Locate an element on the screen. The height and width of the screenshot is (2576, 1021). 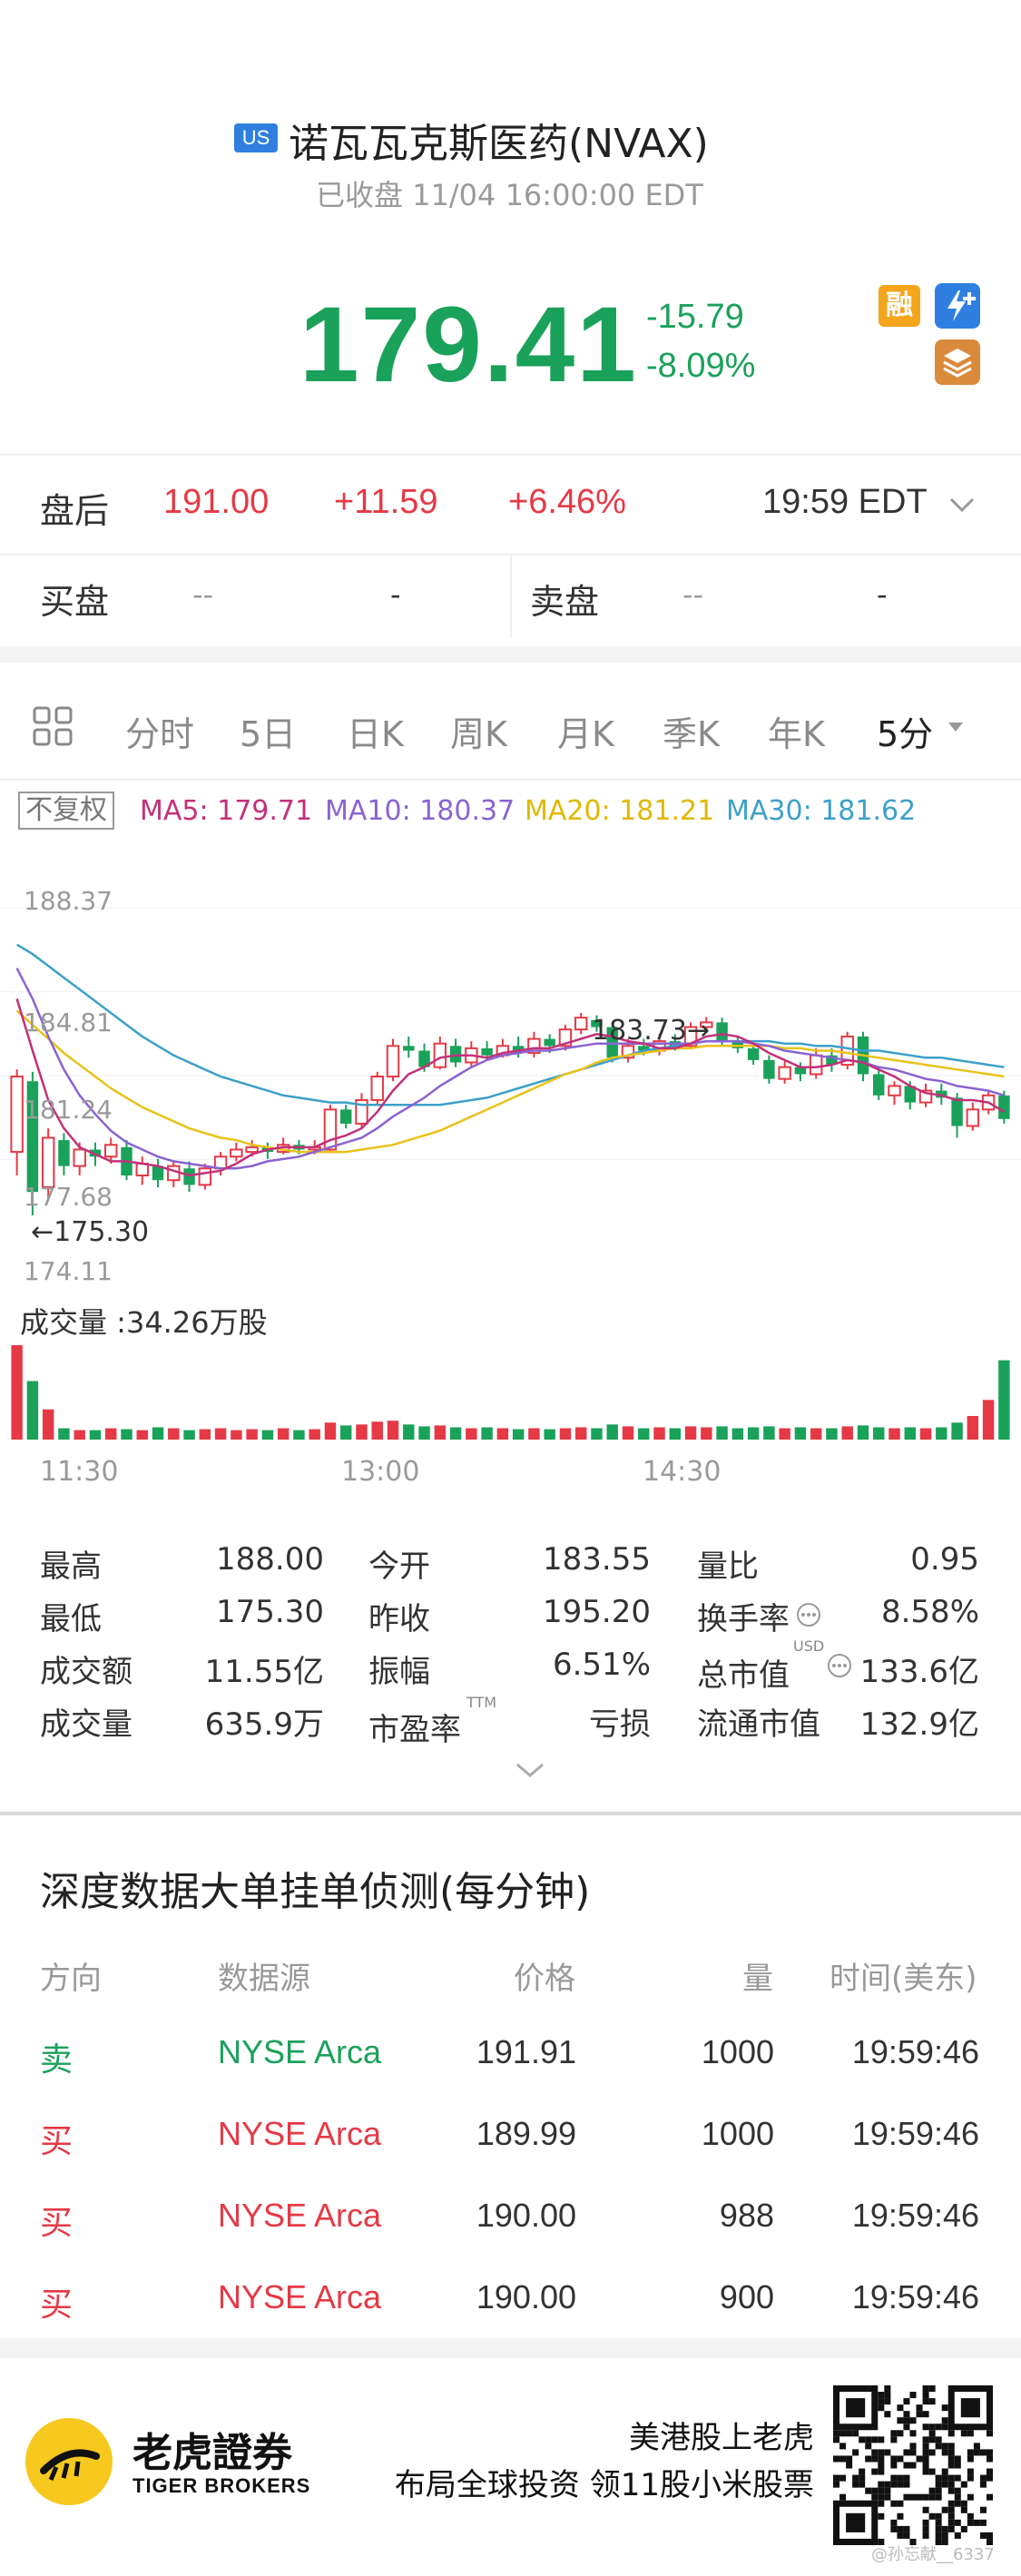
market-status: 已收盘 11/04 16:00:00 EDT is located at coordinates (509, 195).